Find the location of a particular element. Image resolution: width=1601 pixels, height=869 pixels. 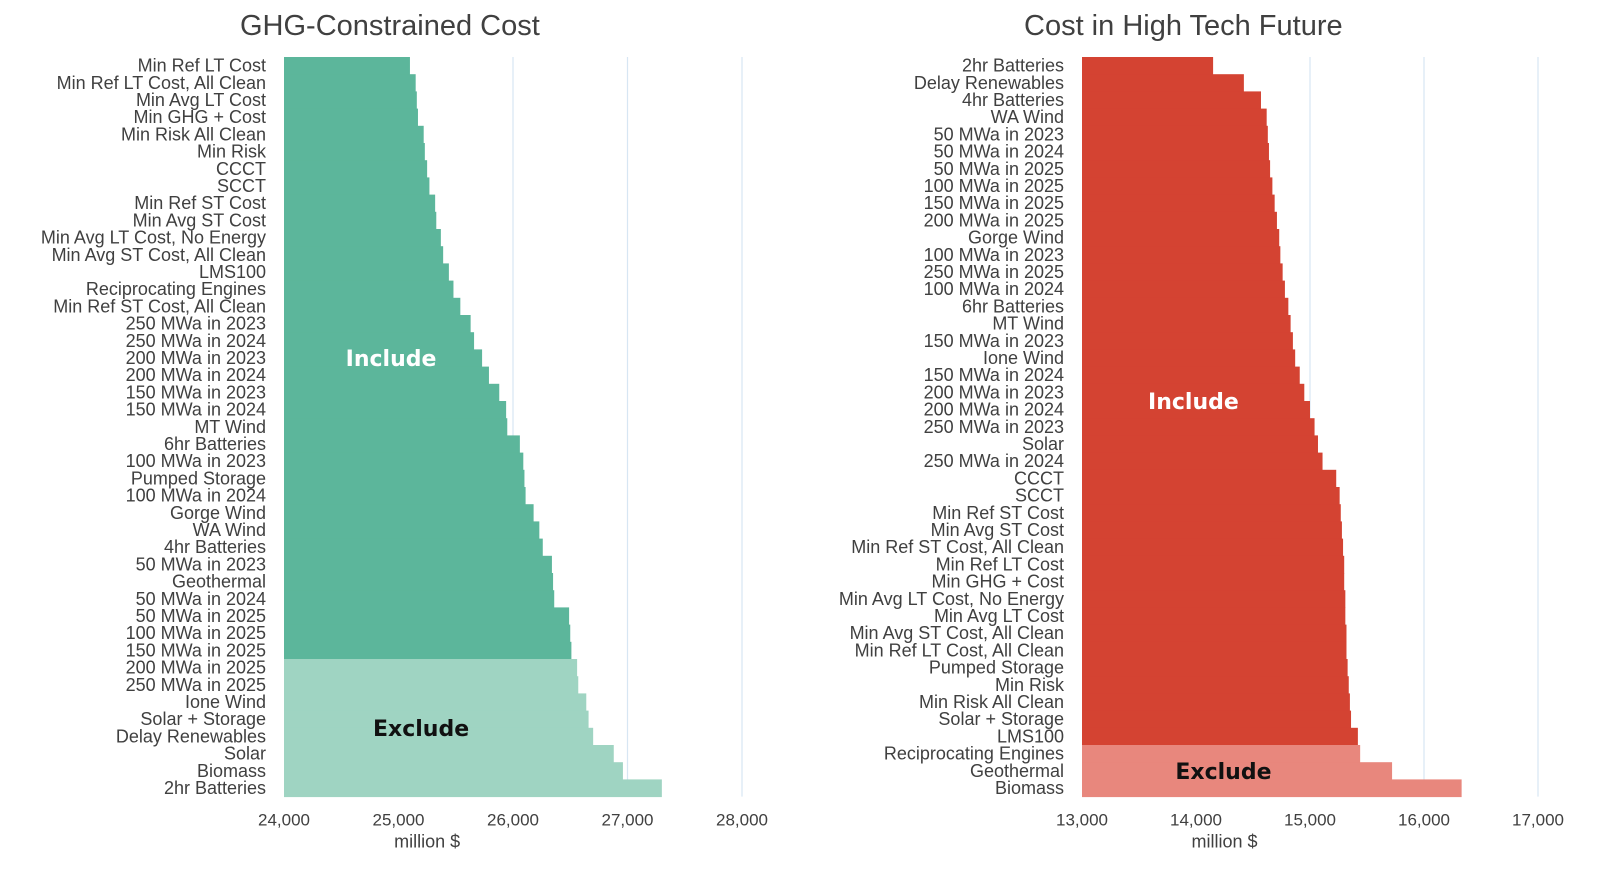

ghg-x-tick-label: 28,000 is located at coordinates (742, 820).